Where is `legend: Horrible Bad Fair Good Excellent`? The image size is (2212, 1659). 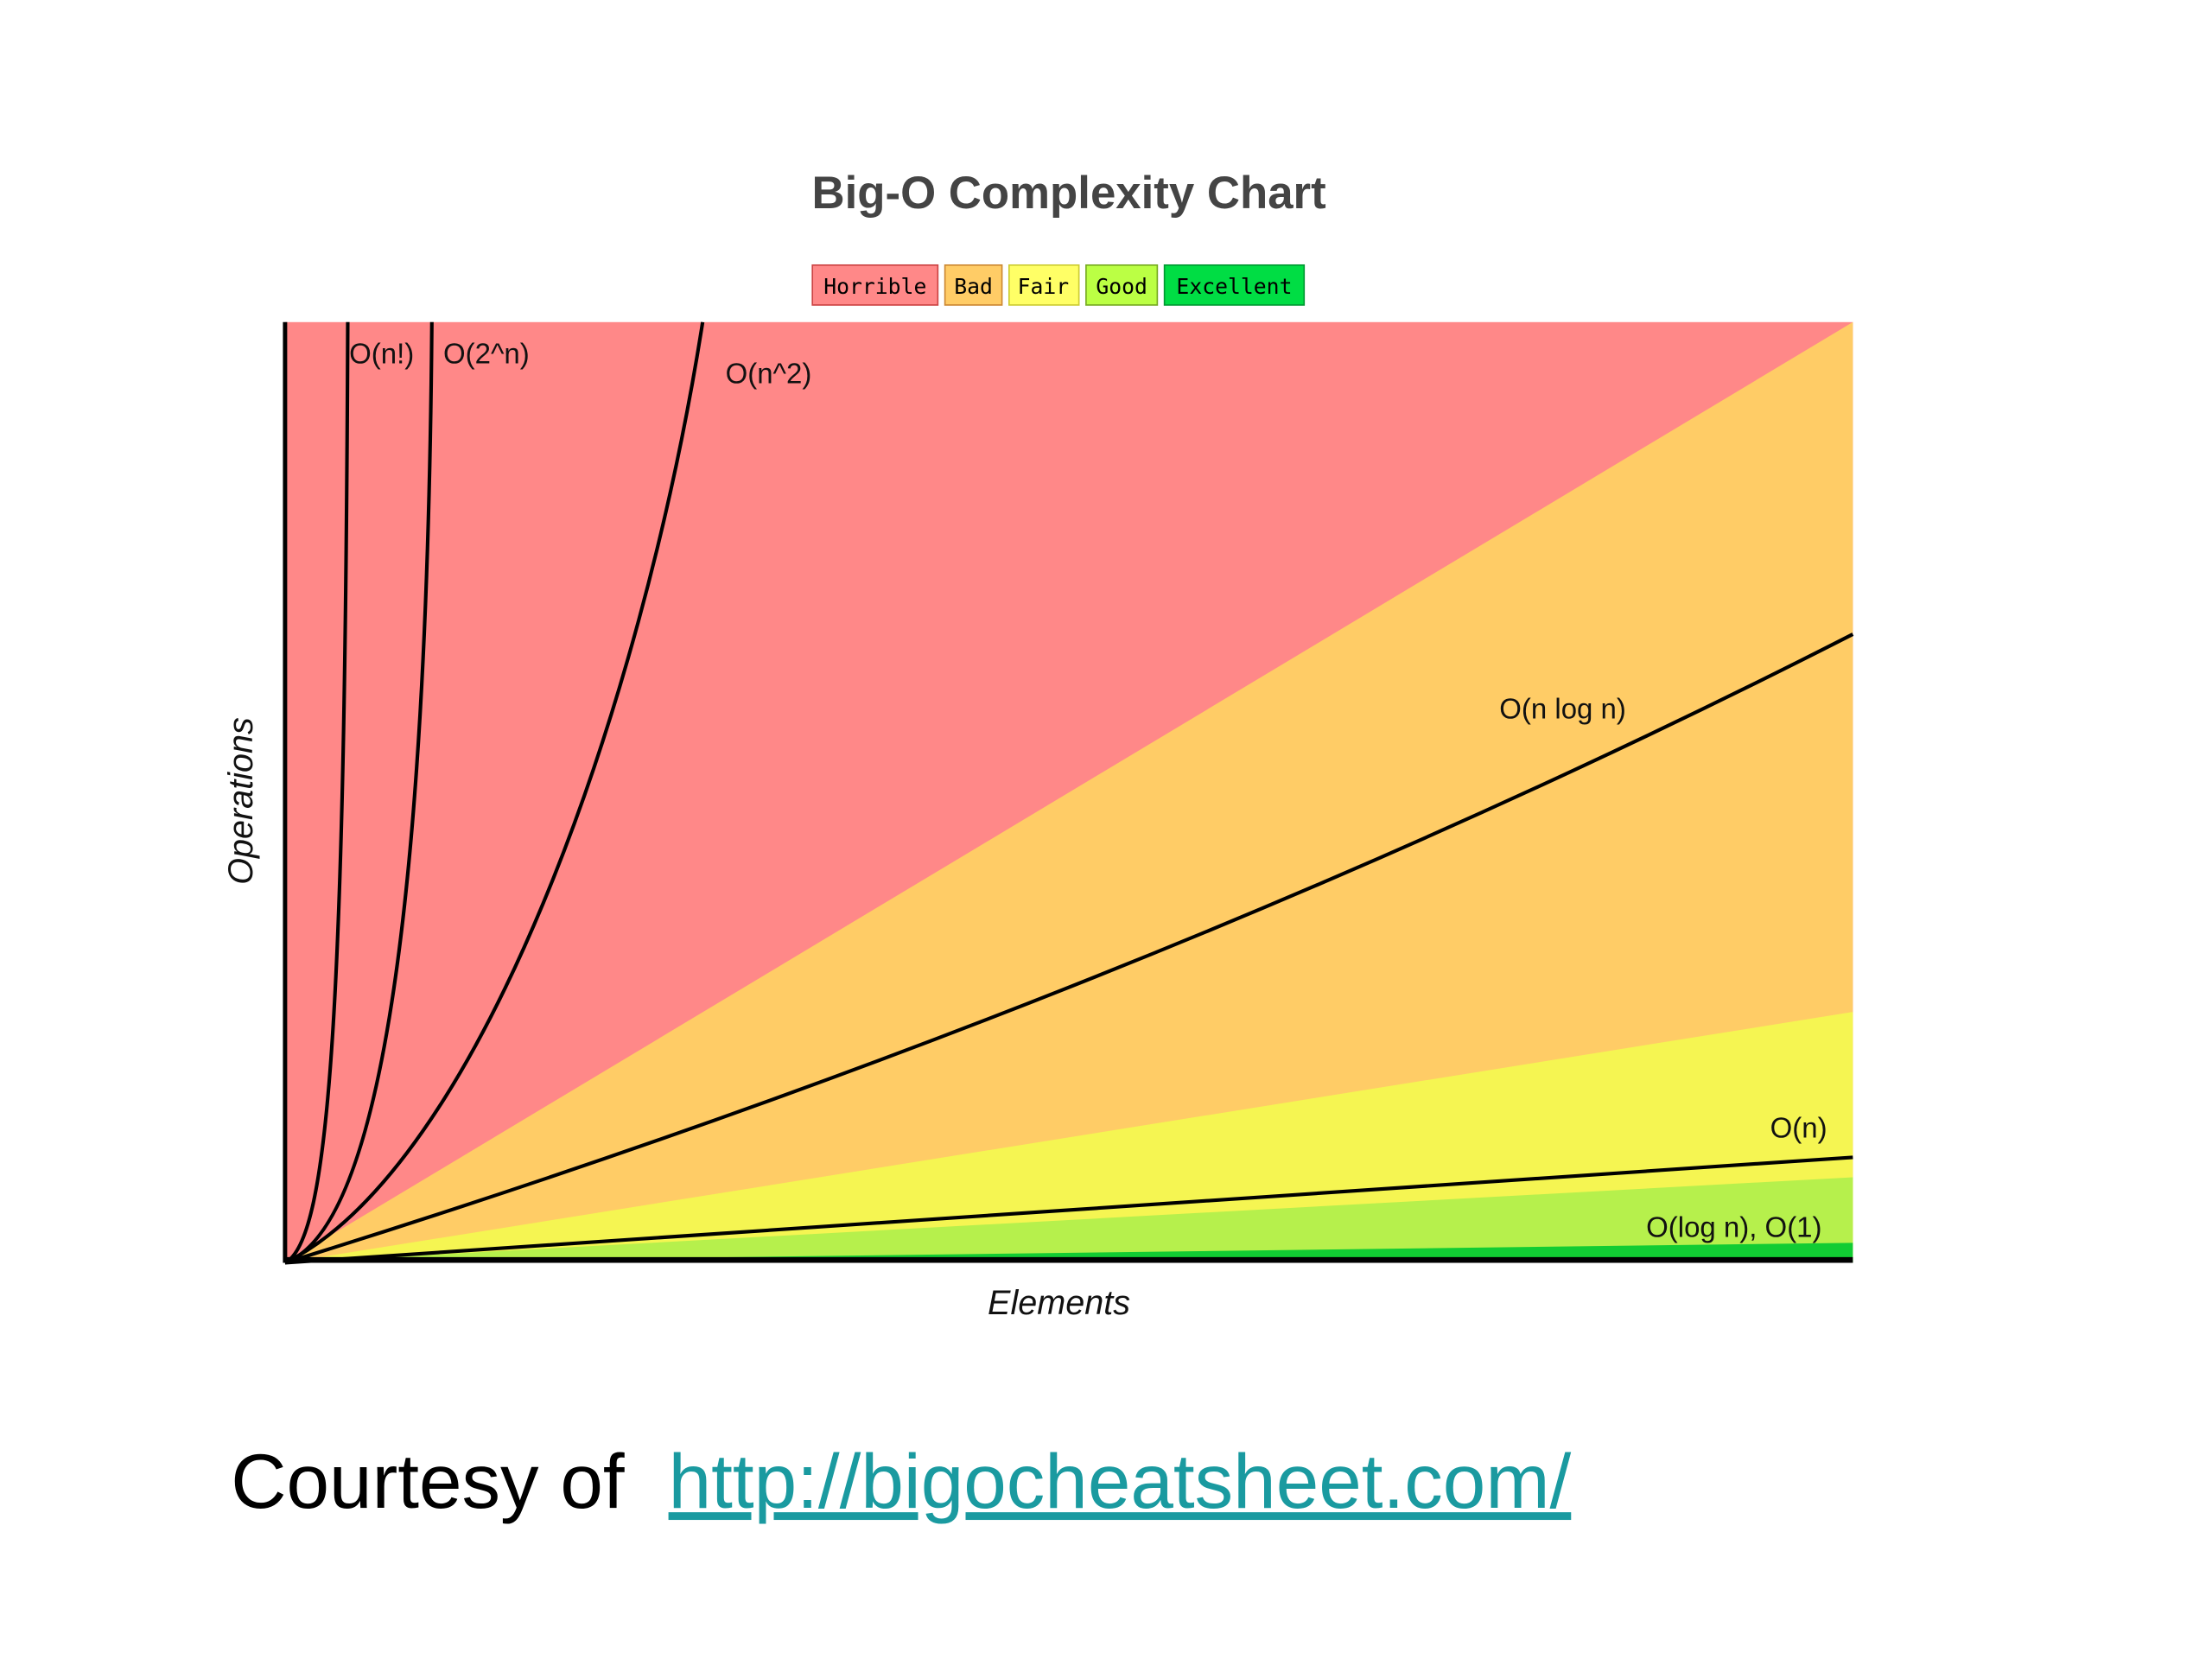
legend: Horrible Bad Fair Good Excellent is located at coordinates (1058, 285).